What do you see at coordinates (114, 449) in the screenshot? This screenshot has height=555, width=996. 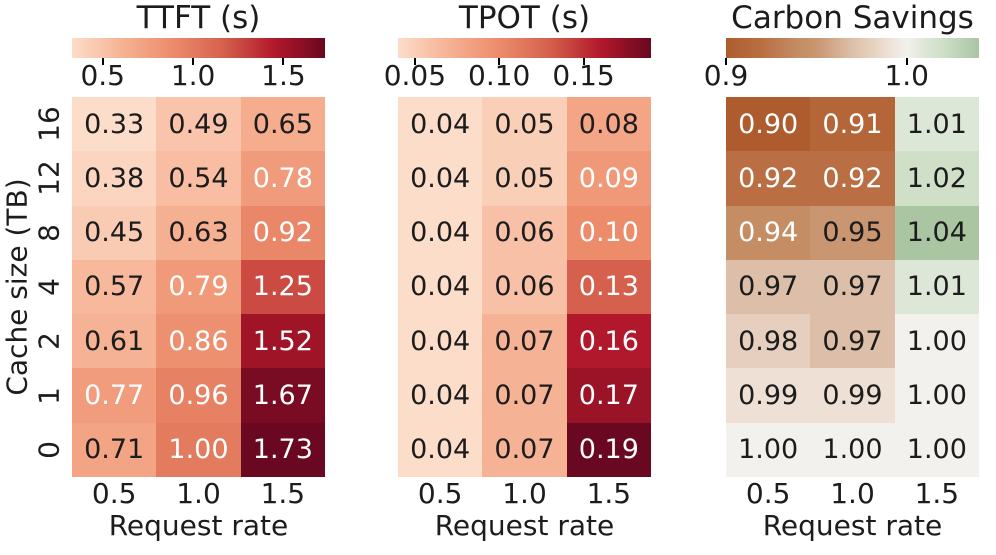 I see `heatmap-cell: 0.71` at bounding box center [114, 449].